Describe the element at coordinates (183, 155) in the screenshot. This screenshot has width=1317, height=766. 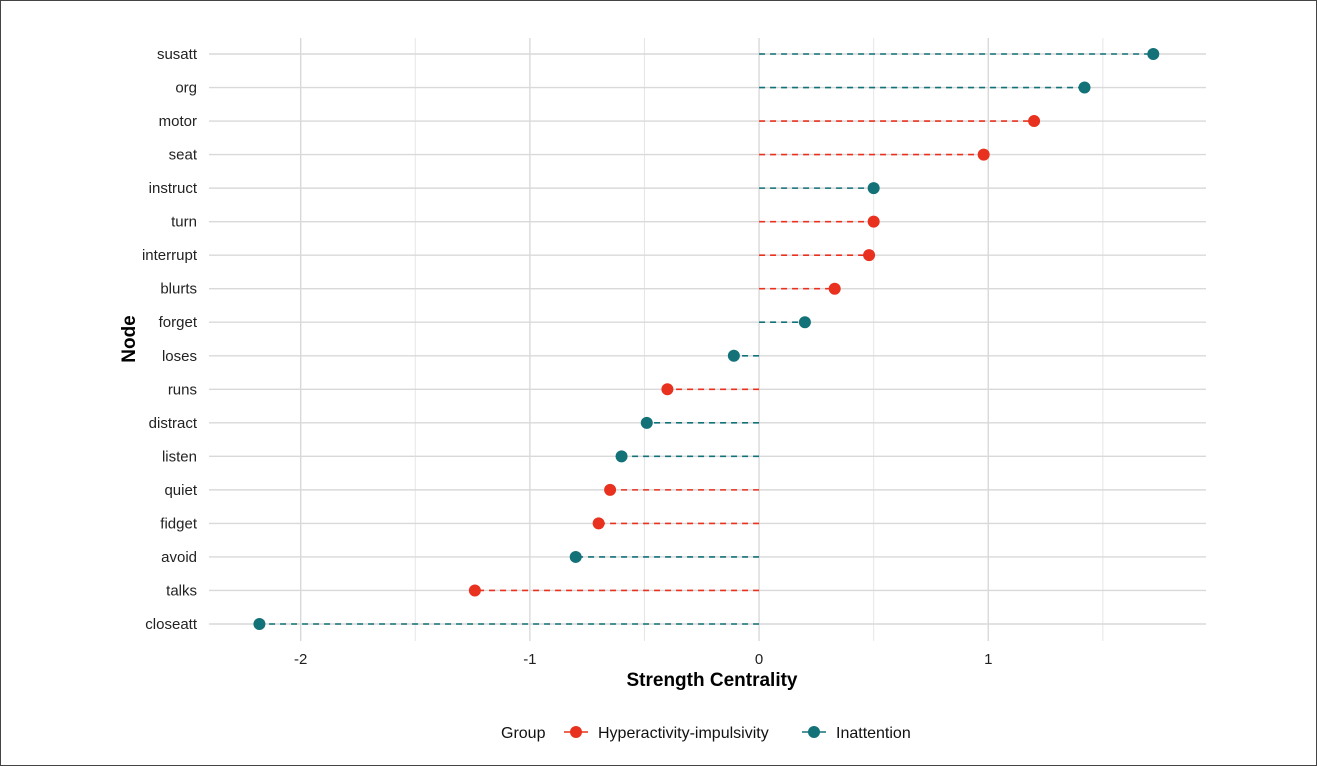
I see `y-tick-label-seat: seat` at that location.